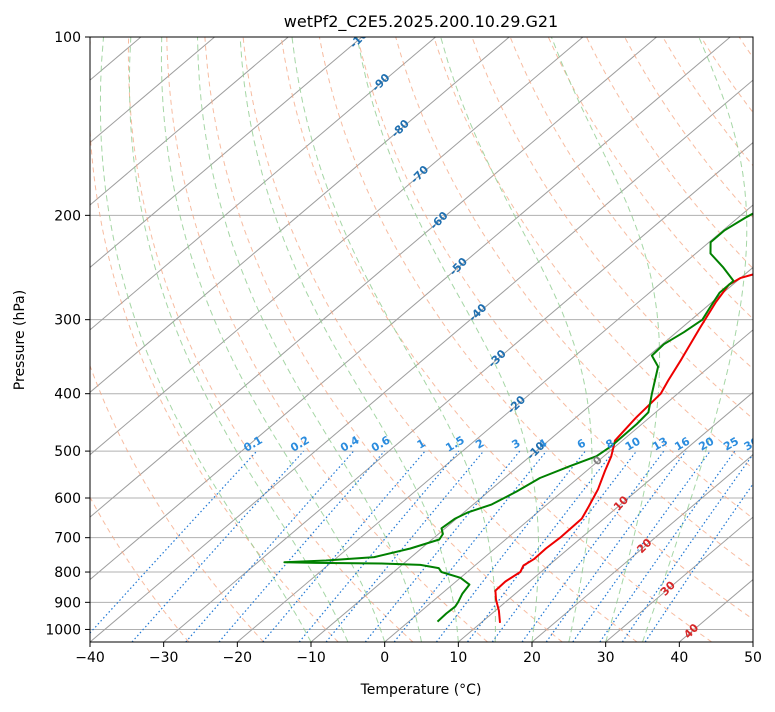 Image resolution: width=775 pixels, height=712 pixels. What do you see at coordinates (532, 658) in the screenshot?
I see `x-tick-label: 20` at bounding box center [532, 658].